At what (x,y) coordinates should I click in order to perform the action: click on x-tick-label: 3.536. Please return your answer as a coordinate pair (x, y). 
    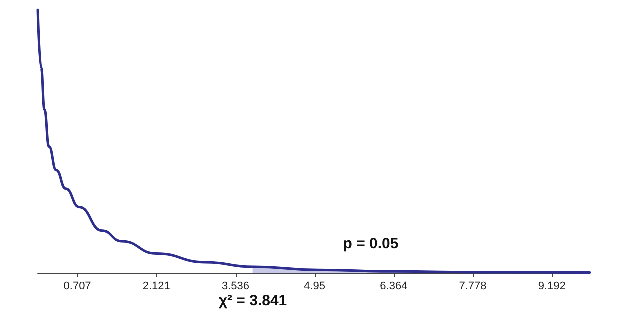
    Looking at the image, I should click on (236, 286).